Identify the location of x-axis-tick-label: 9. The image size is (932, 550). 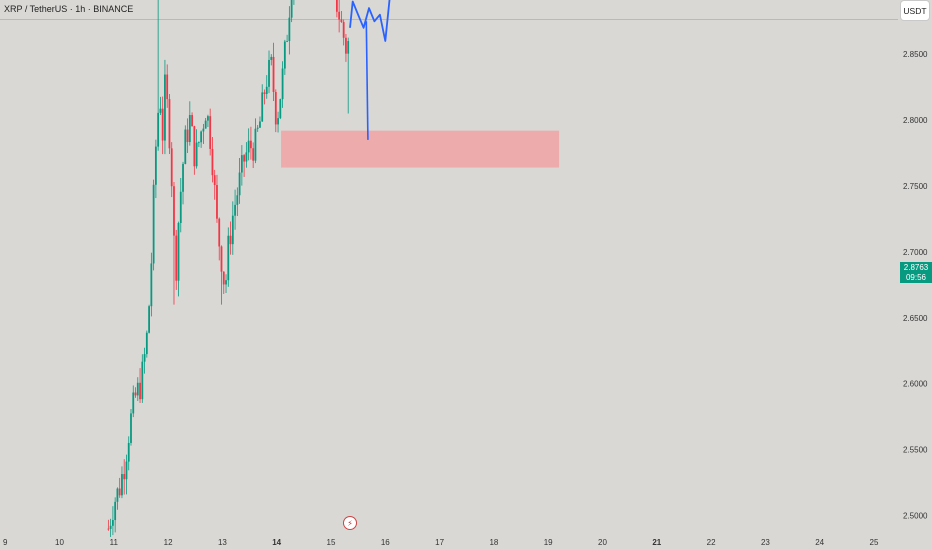
(5, 542).